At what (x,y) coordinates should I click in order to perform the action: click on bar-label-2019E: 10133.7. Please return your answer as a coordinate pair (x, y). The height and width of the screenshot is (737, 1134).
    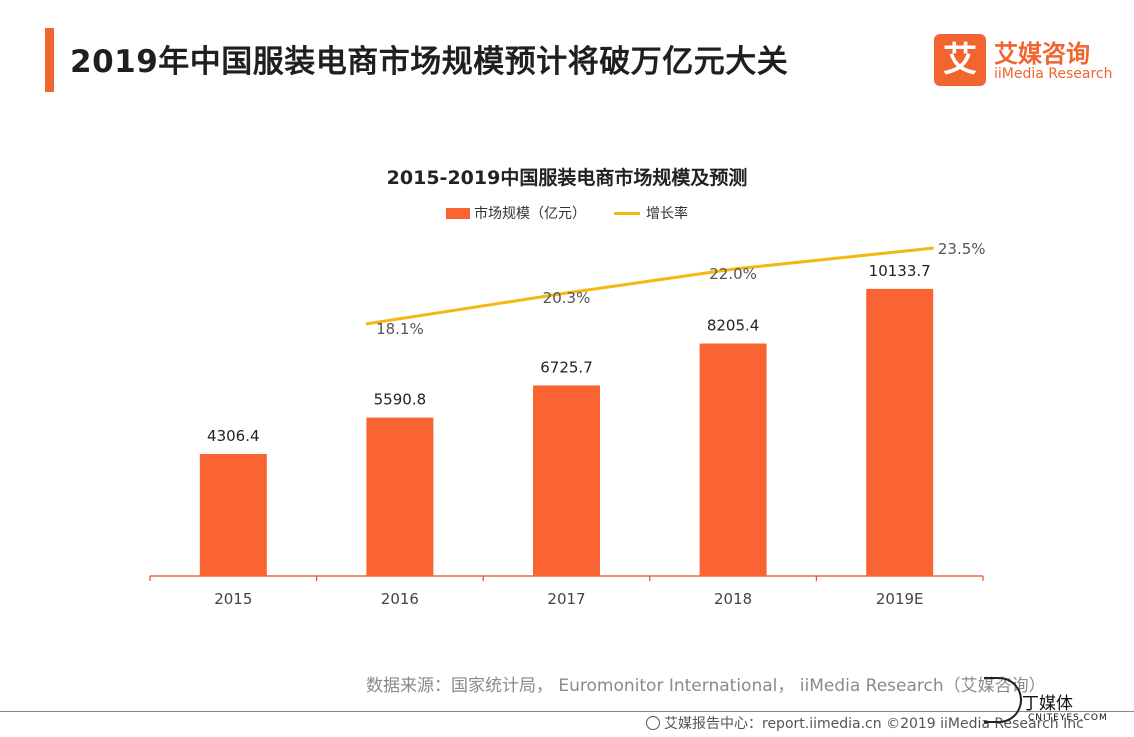
    Looking at the image, I should click on (900, 271).